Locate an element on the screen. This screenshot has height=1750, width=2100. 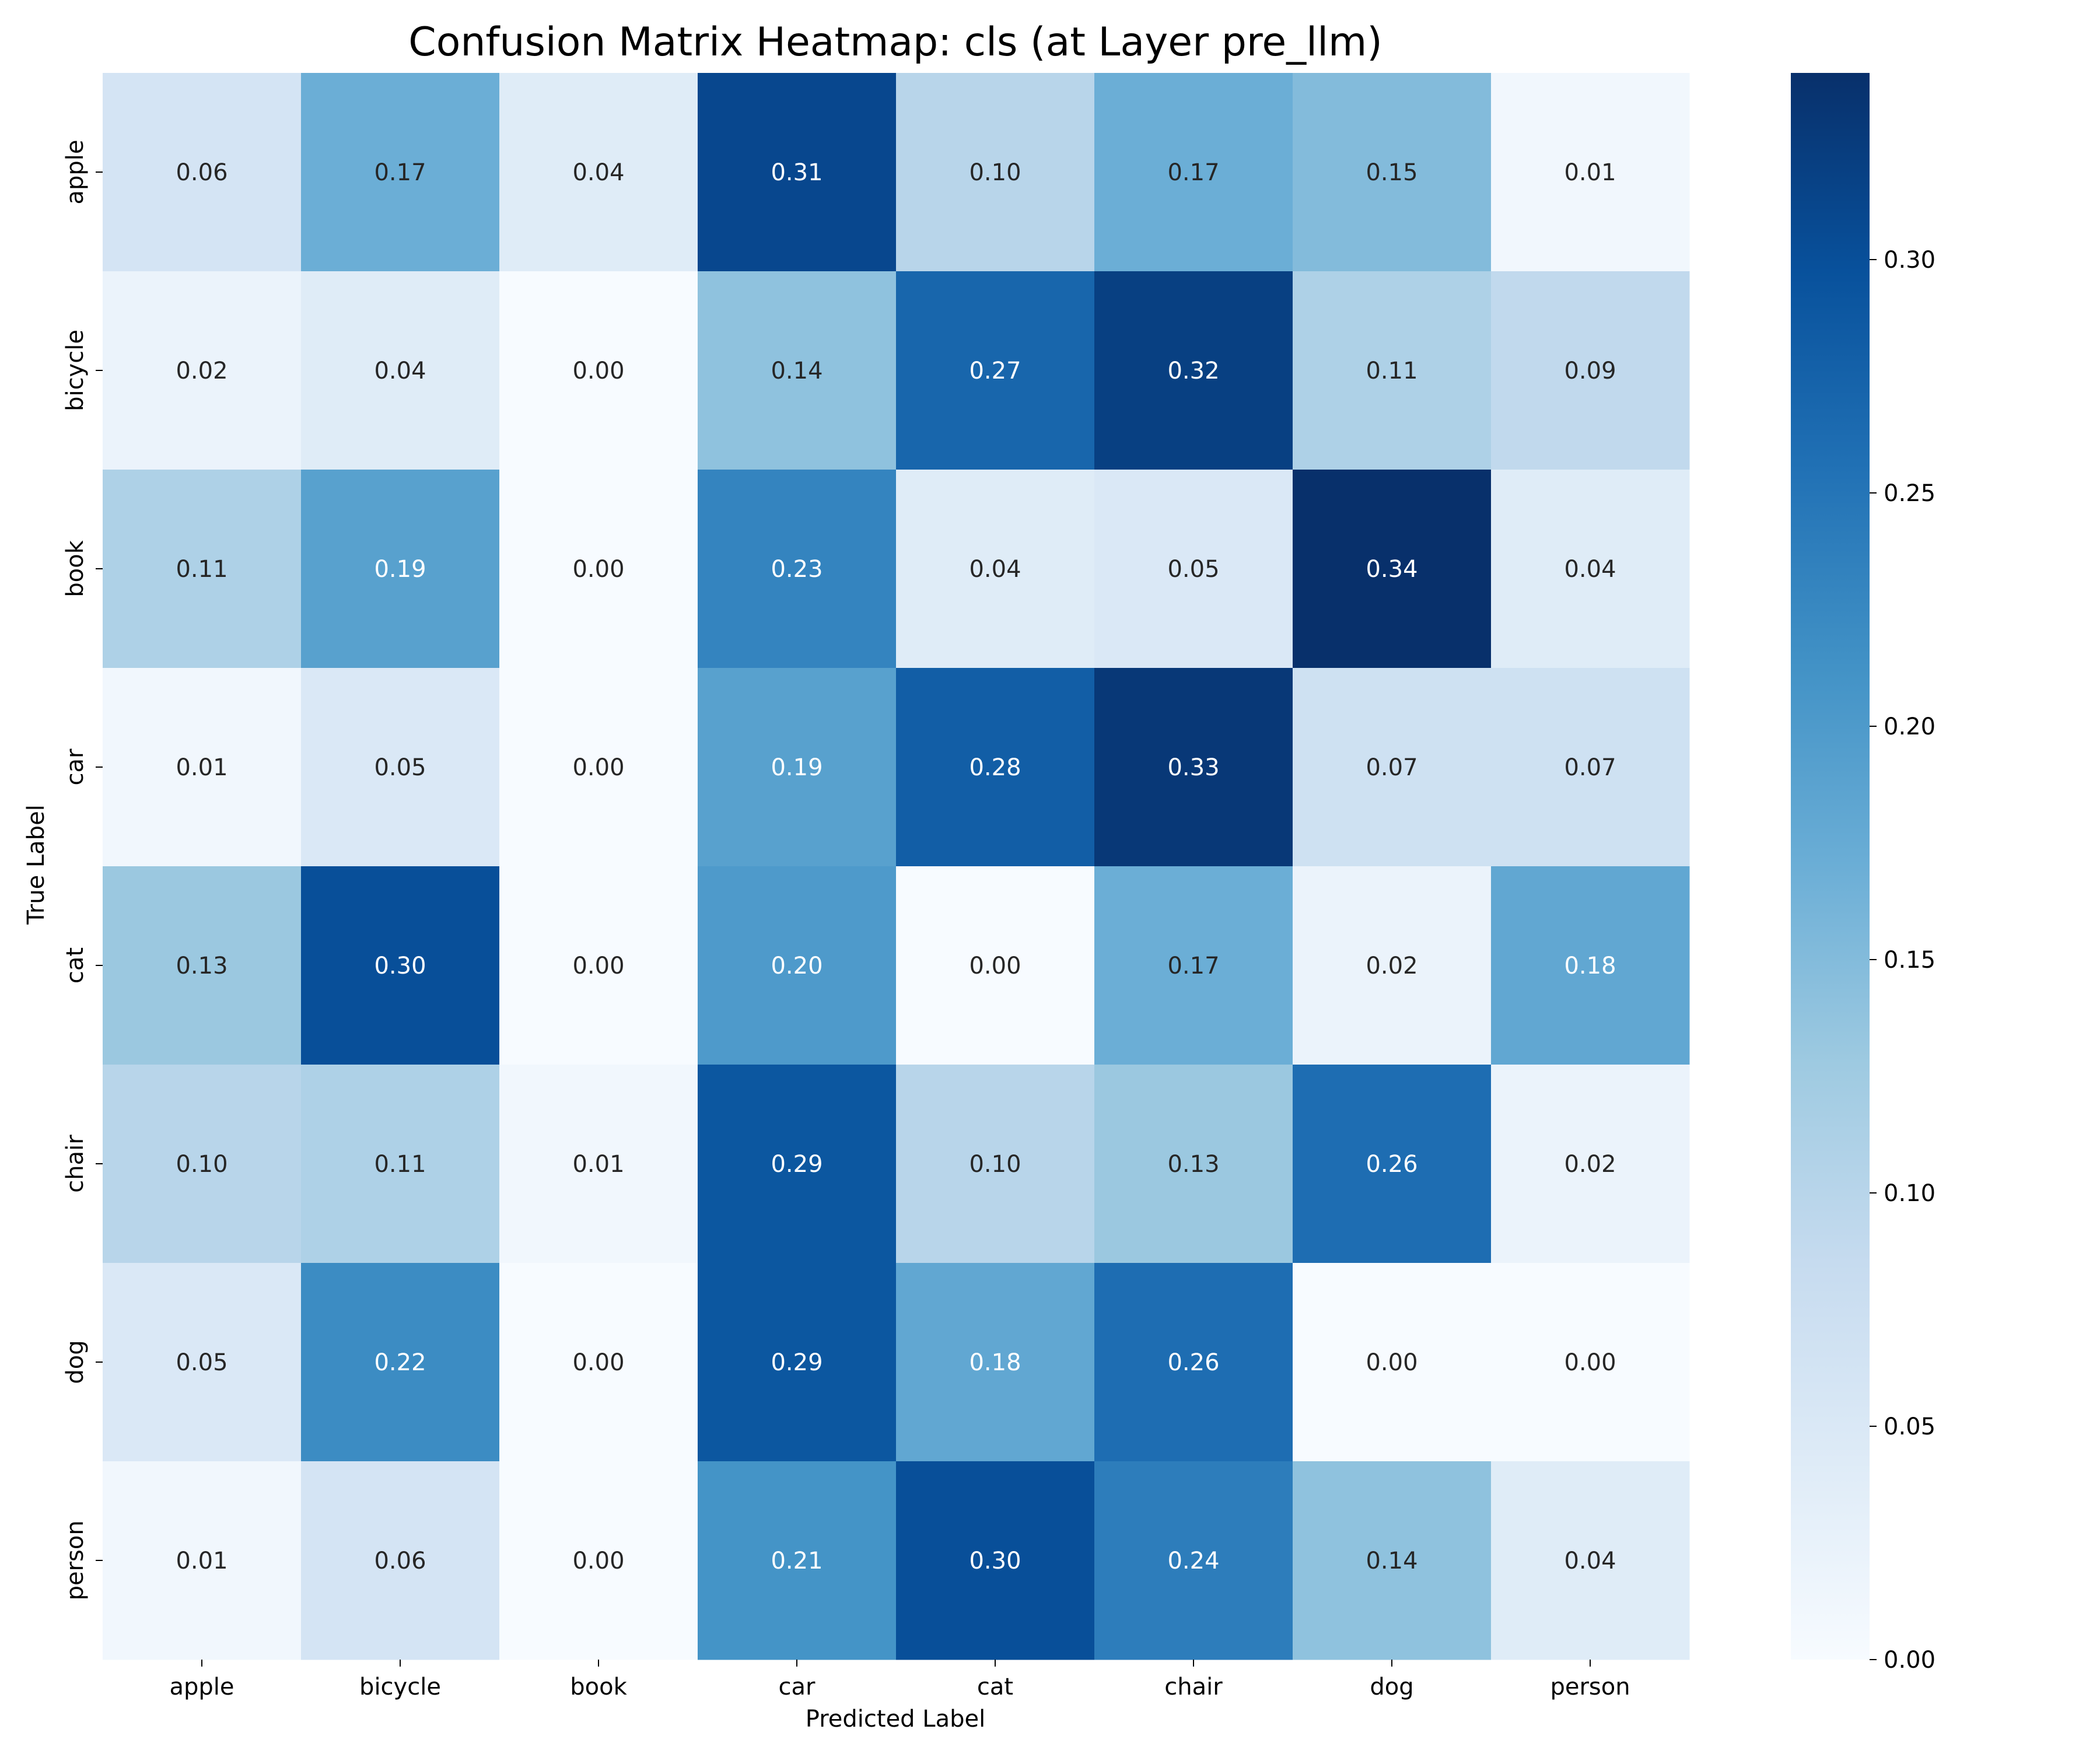
x-tick-label-person: person is located at coordinates (1590, 1687).